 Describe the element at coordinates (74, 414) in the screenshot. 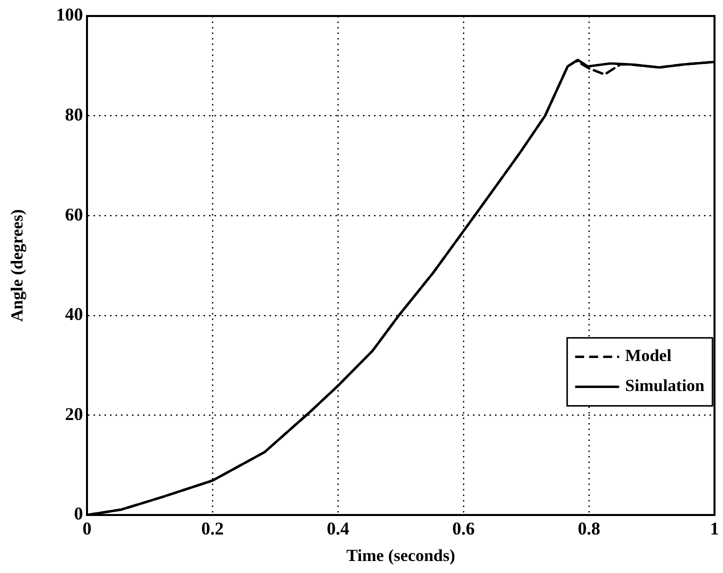

I see `y-tick-label: 20` at that location.